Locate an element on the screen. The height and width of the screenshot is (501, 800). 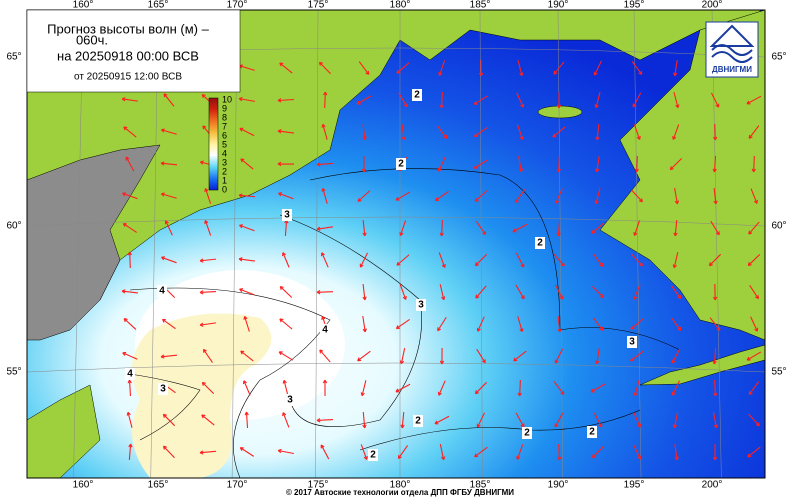
latitude-label: 65° is located at coordinates (13, 57).